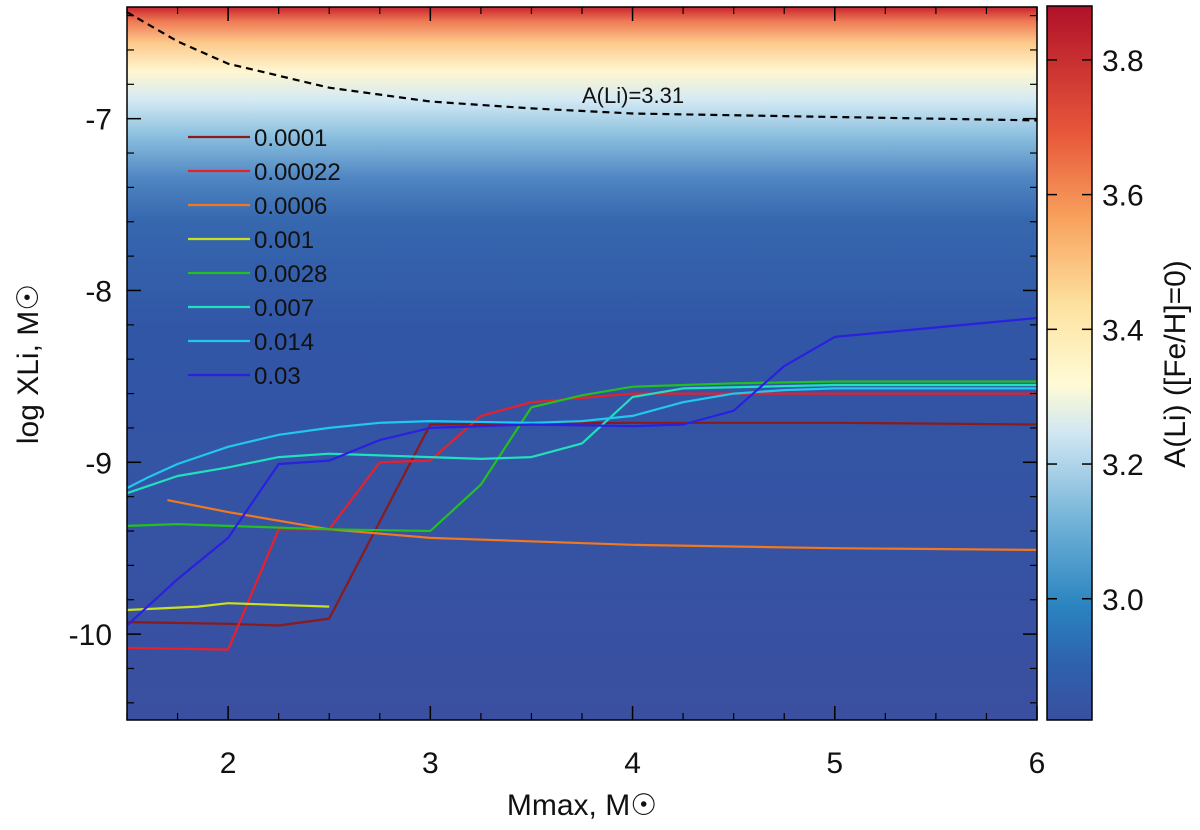 Image resolution: width=1200 pixels, height=830 pixels. I want to click on x-axis-title: Mmax, M☉, so click(582, 805).